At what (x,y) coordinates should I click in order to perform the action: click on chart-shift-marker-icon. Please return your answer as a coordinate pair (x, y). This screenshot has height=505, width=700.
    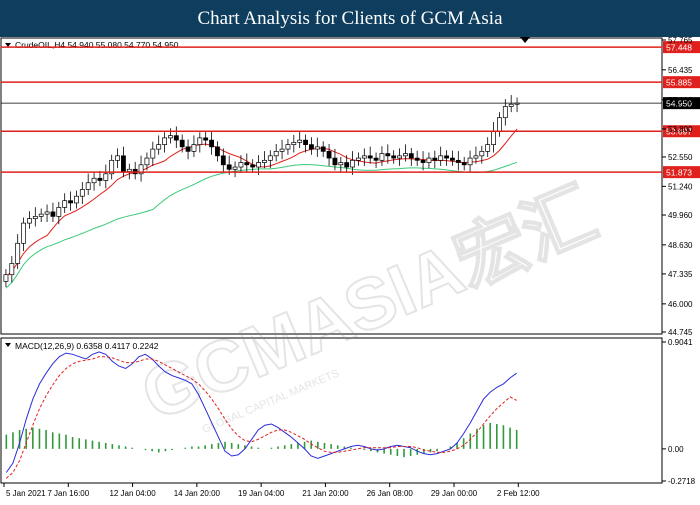
    Looking at the image, I should click on (525, 40).